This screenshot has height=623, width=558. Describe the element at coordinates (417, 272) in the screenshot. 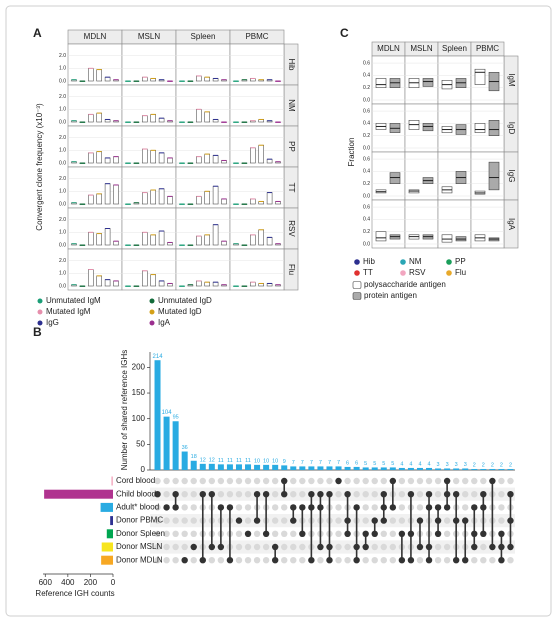

I see `legend-label: RSV` at that location.